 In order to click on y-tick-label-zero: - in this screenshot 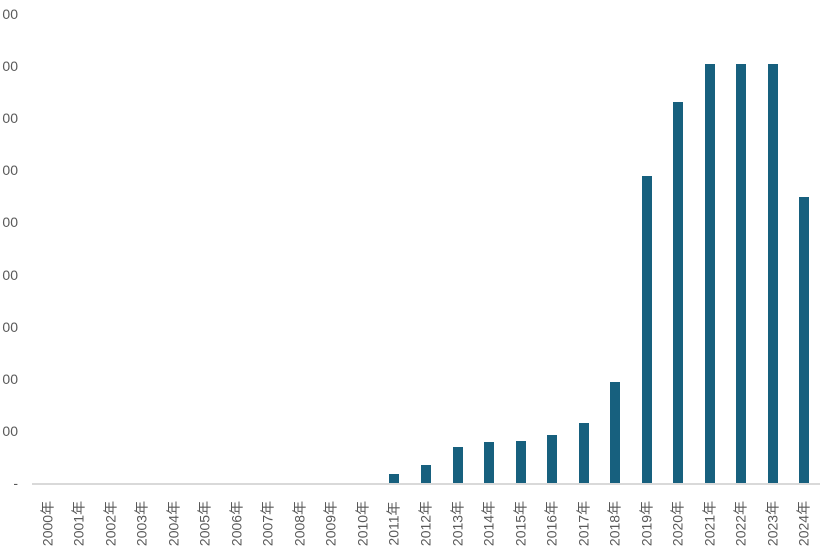, I will do `click(15, 483)`.